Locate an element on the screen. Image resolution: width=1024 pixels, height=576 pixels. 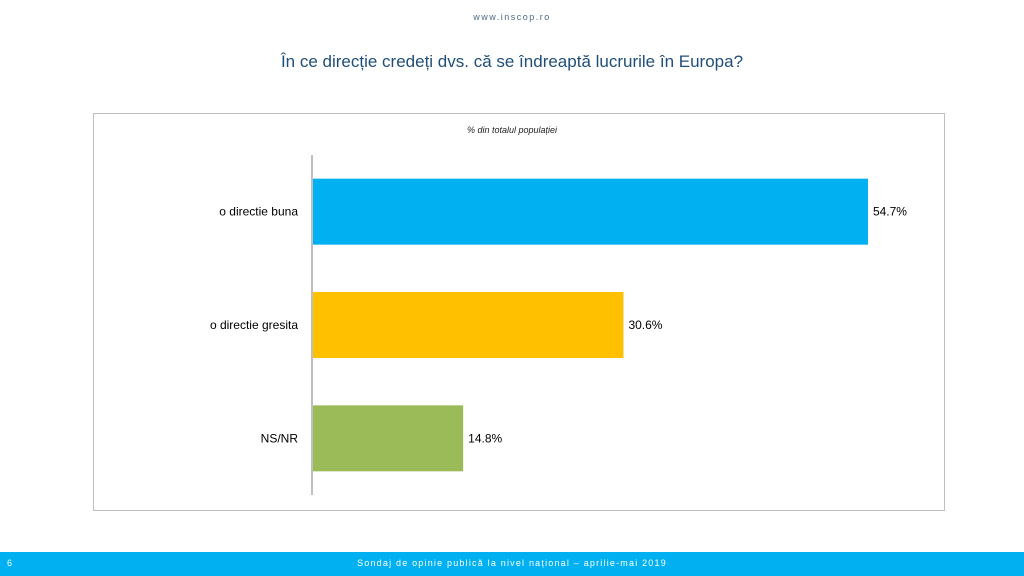
chart-subtitle: % din totalul populației is located at coordinates (512, 130).